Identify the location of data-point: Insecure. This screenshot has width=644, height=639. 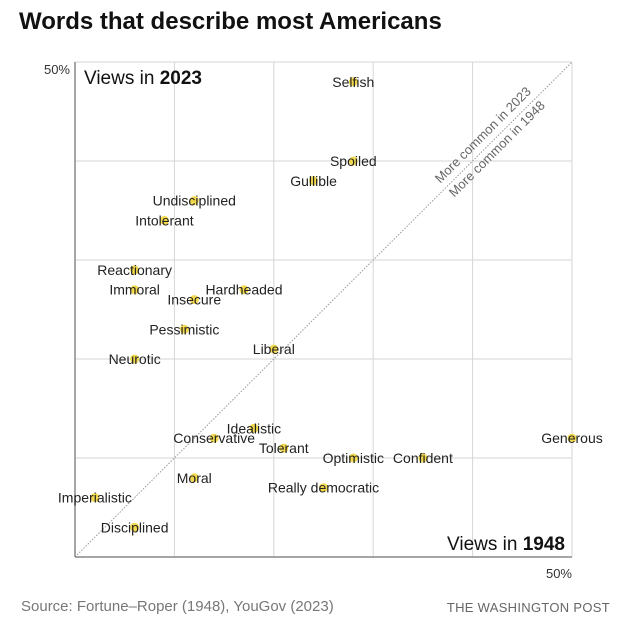
(194, 300).